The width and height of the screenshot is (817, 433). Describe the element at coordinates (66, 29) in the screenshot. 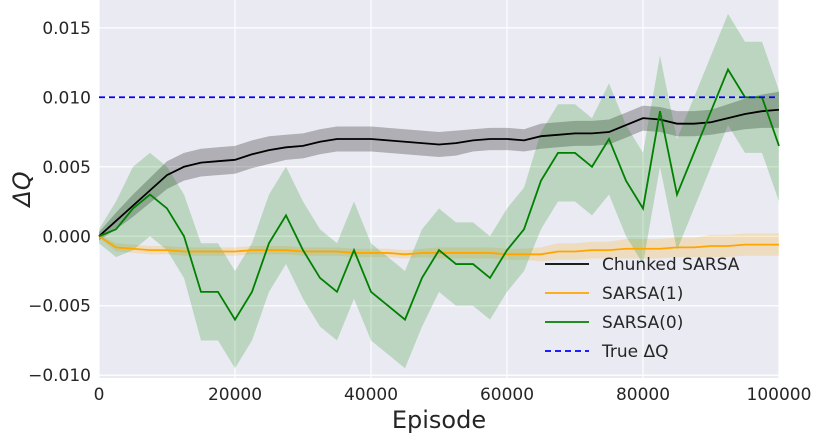

I see `y-tick-label: 0.015` at that location.